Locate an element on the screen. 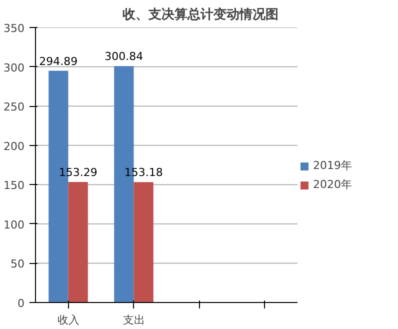 The image size is (398, 329). y-tick-label: 100 is located at coordinates (14, 225).